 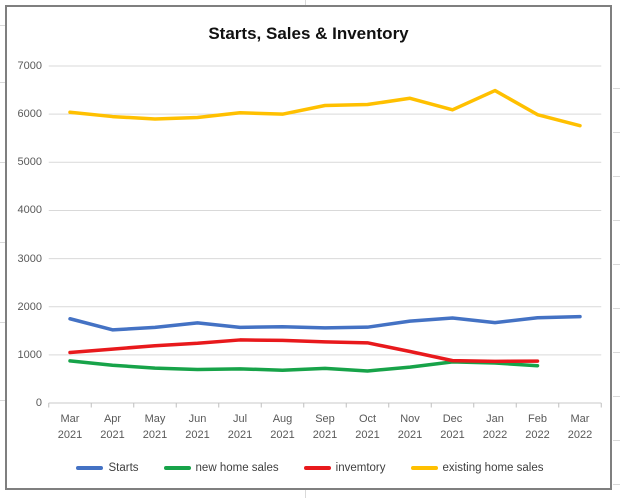 I want to click on legend-item-existing-home-sales: existing home sales, so click(x=477, y=468).